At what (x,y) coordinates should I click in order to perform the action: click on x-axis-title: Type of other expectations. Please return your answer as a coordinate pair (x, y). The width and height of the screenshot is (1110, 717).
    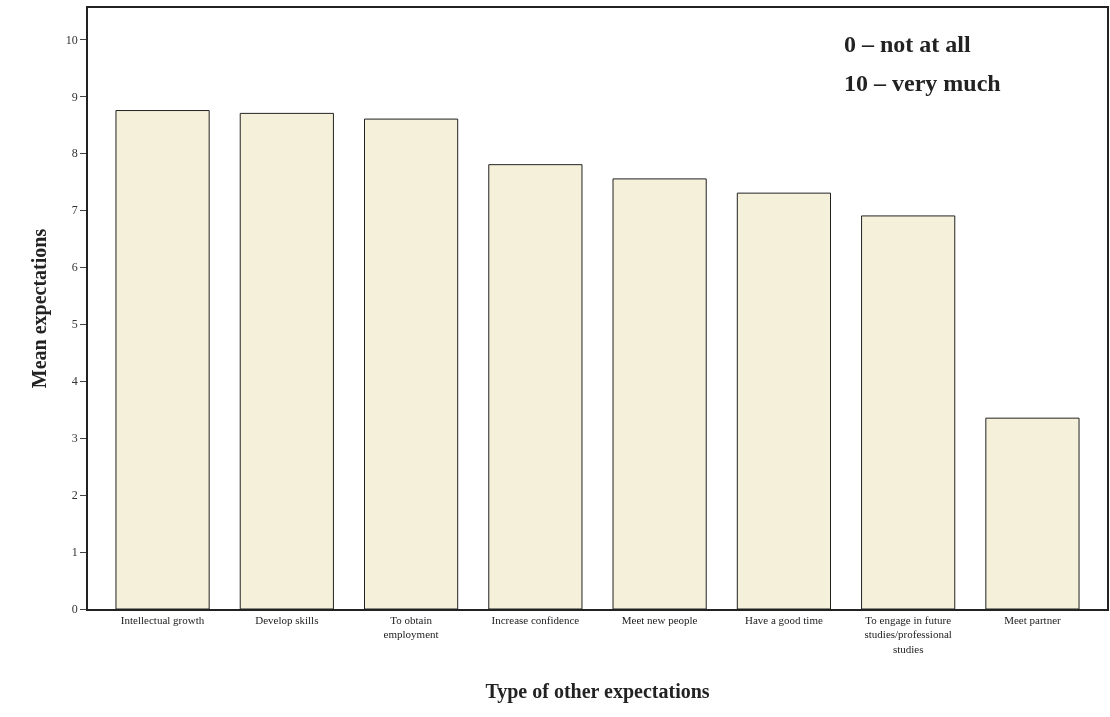
    Looking at the image, I should click on (597, 691).